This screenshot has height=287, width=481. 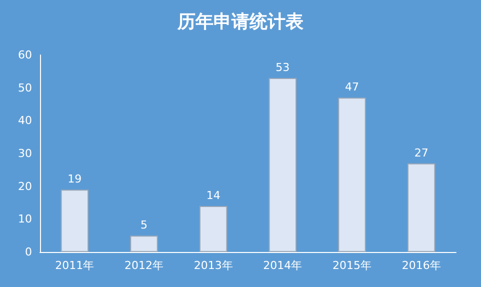 I want to click on x-tick-label: 2016年, so click(x=421, y=265).